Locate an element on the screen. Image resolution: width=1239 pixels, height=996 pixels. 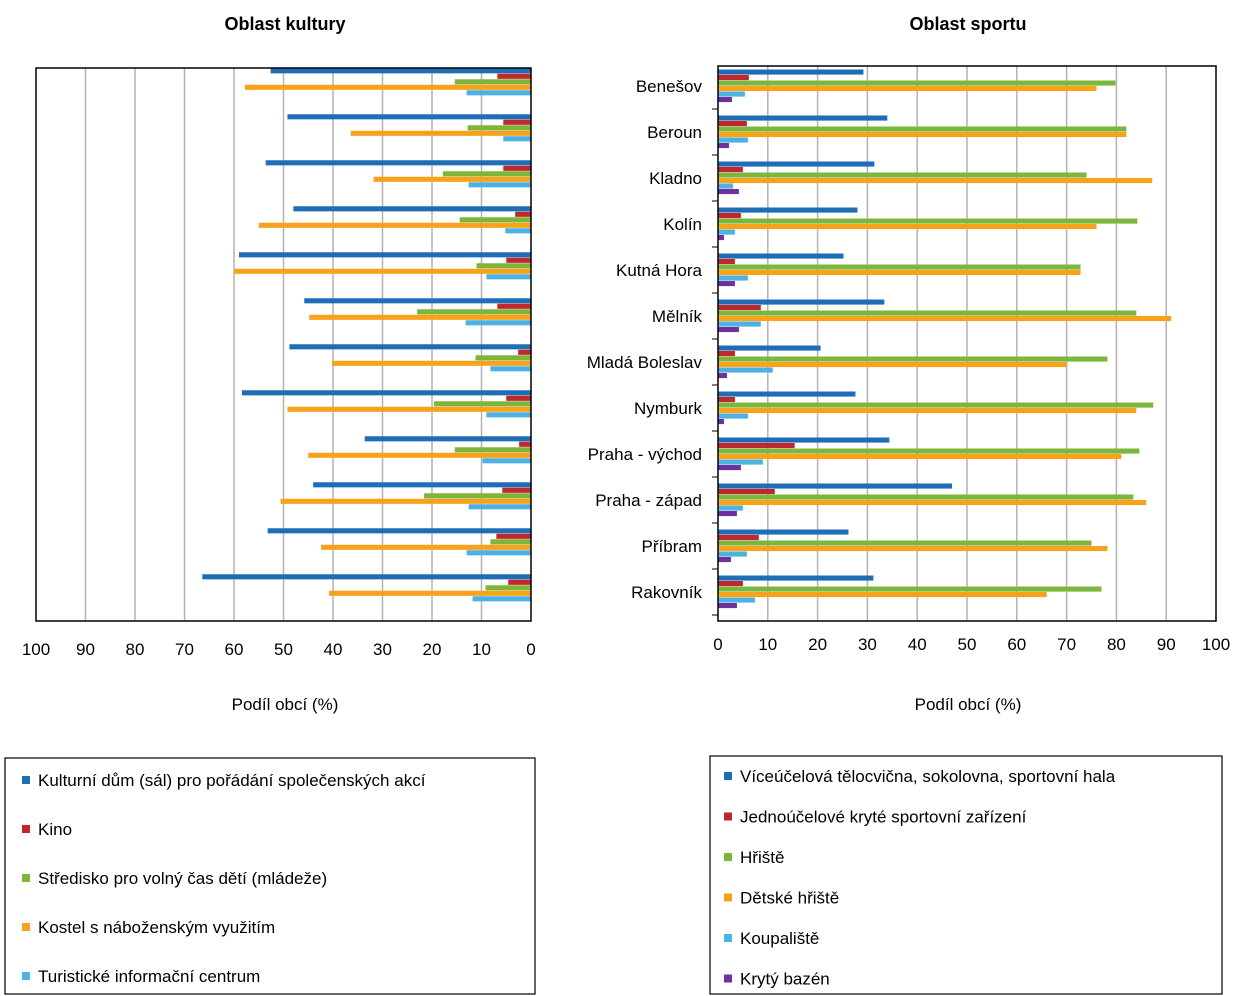
bar-detske-hriste-mlada-boleslav is located at coordinates (892, 365).